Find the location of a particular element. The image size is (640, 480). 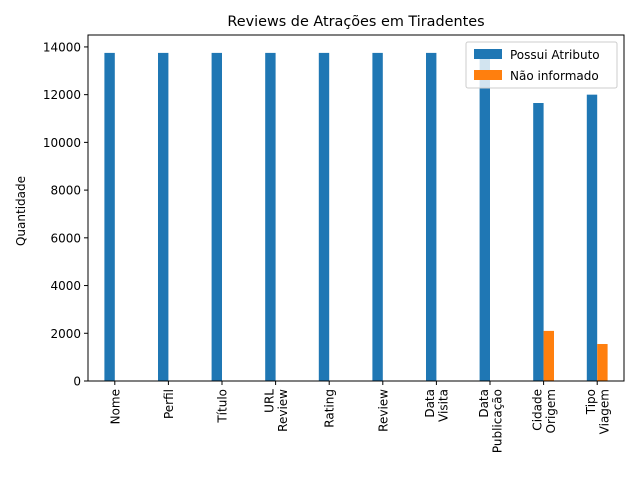

x-tick-label: Rating is located at coordinates (330, 408).